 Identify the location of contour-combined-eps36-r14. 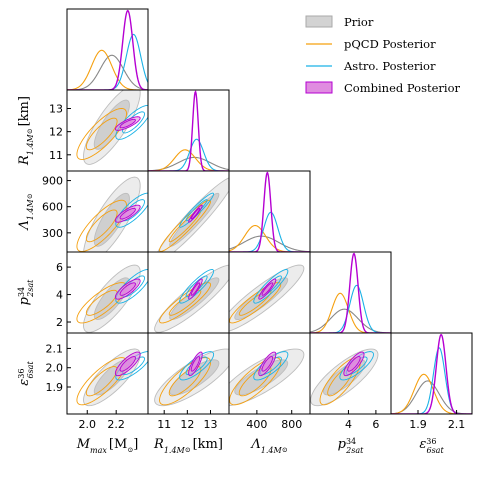
(195, 364).